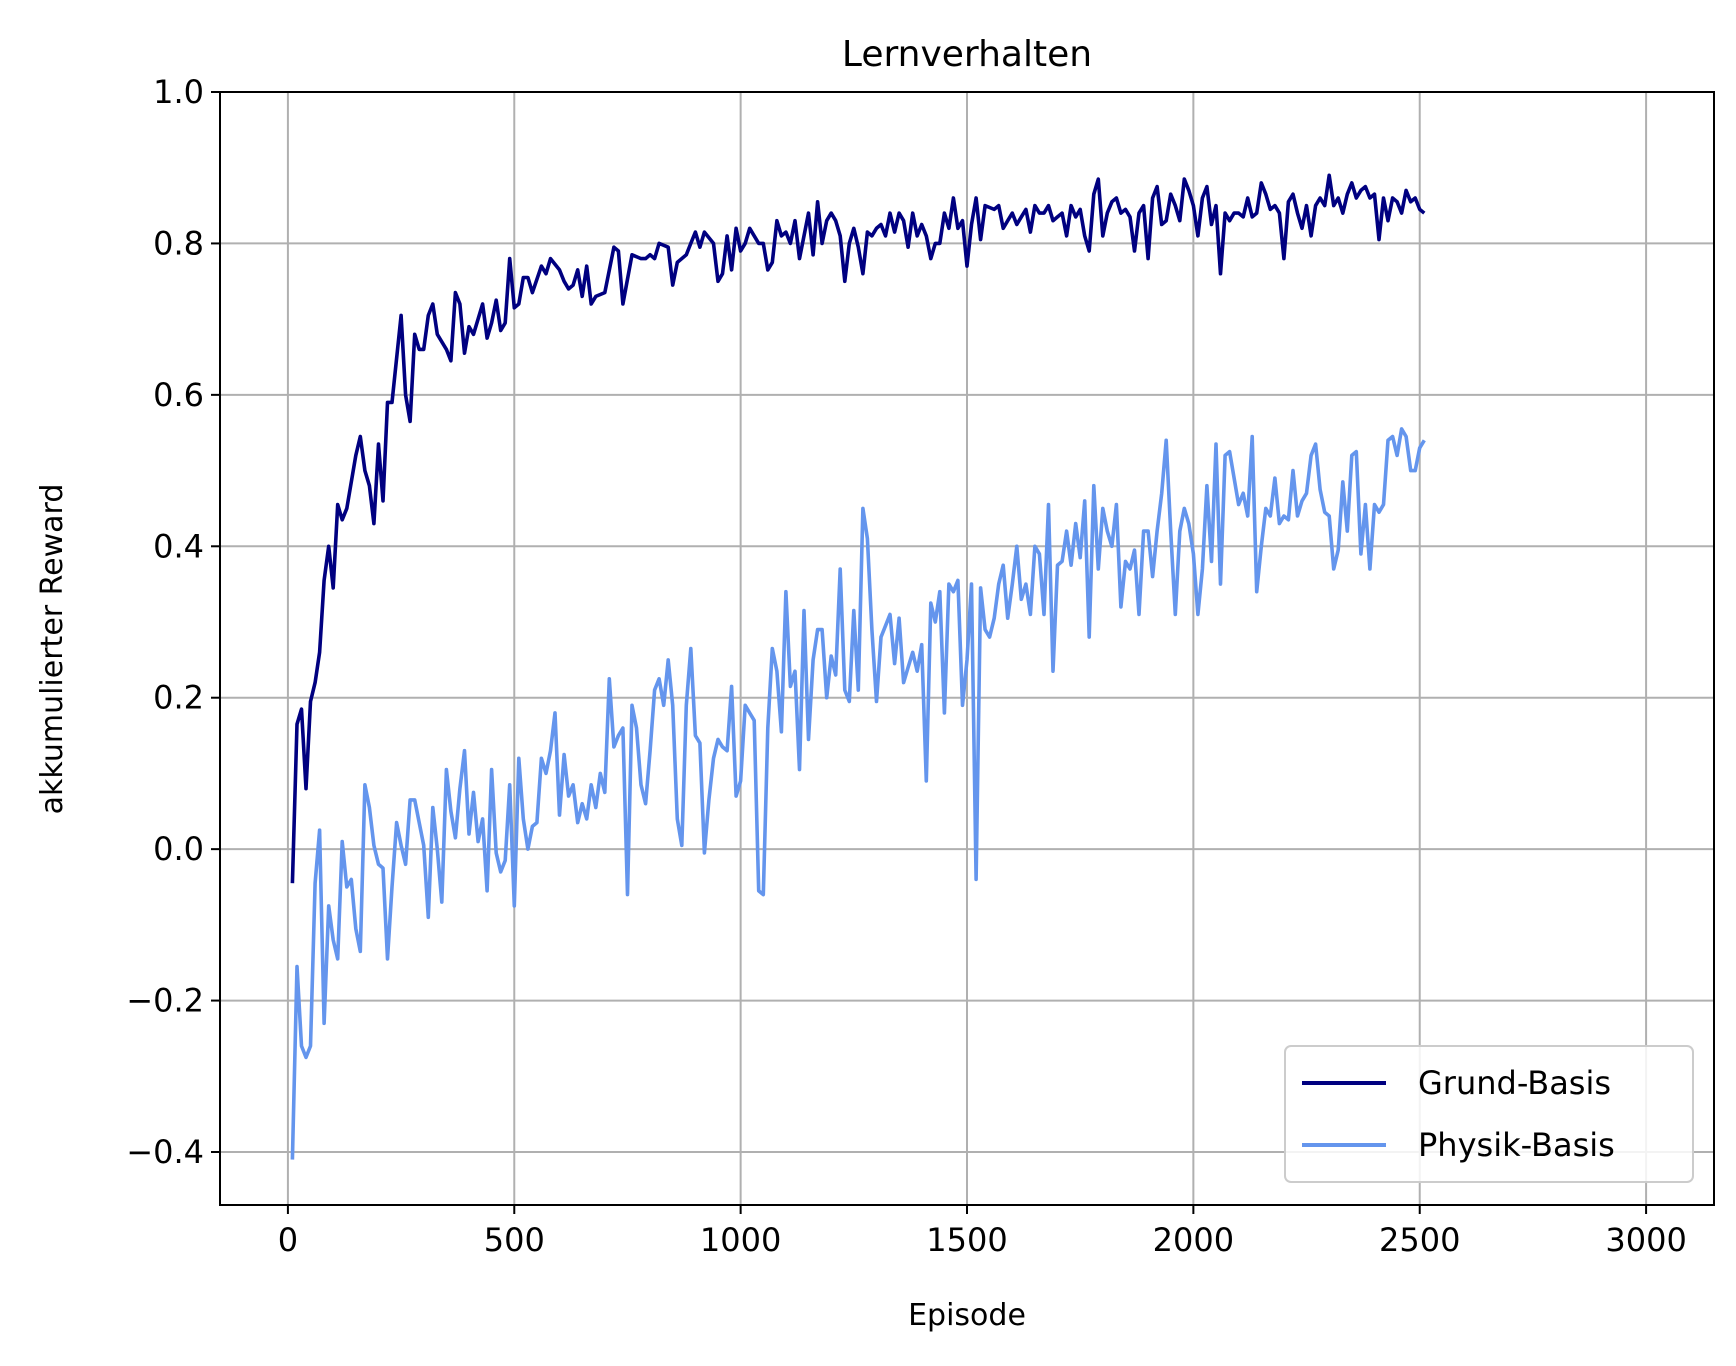 This screenshot has width=1736, height=1366. I want to click on x-axis-label: Episode, so click(967, 1315).